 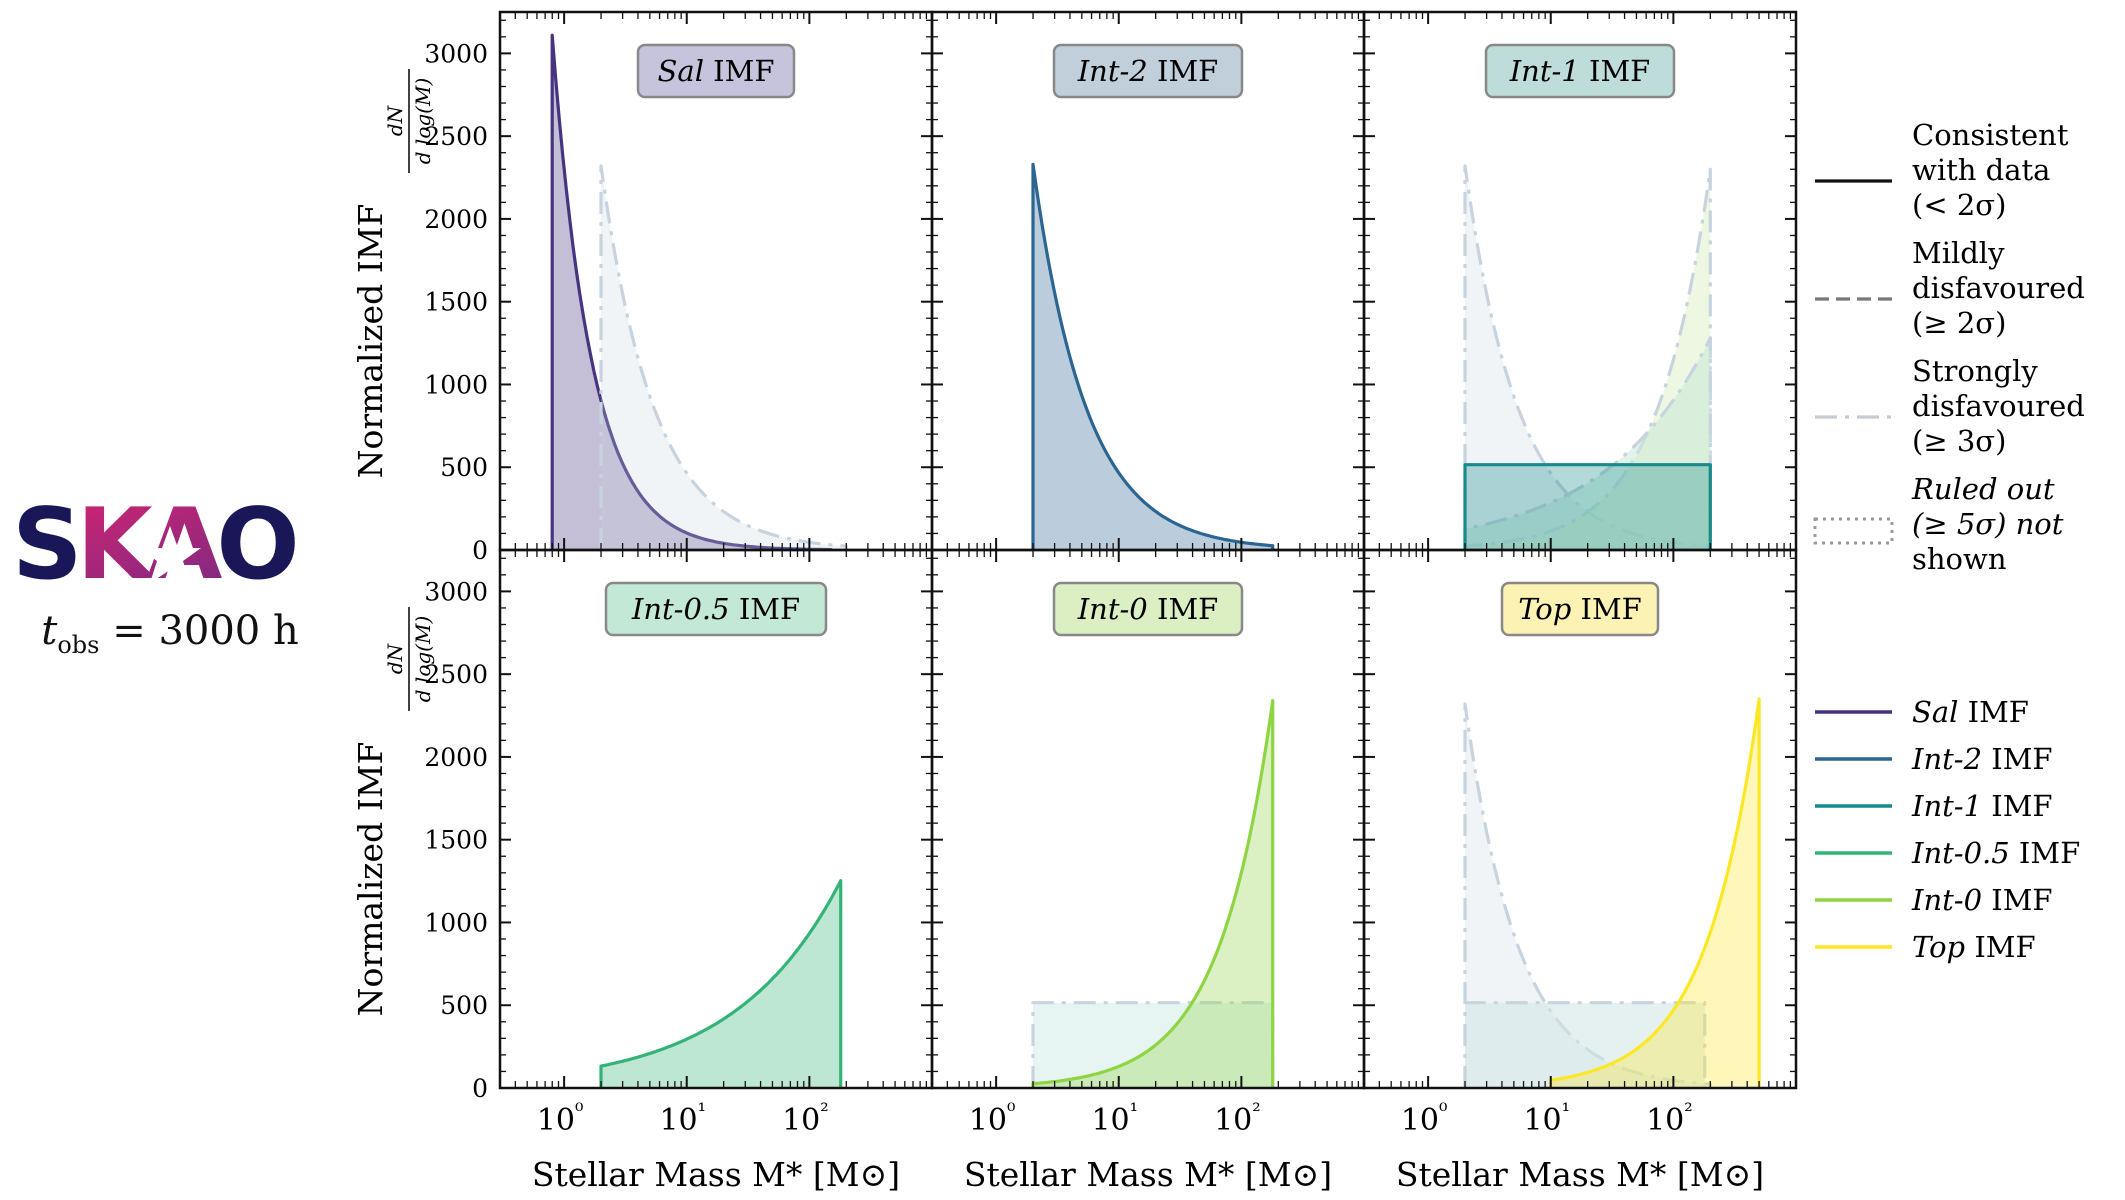 I want to click on legend-label: Top IMF, so click(x=1974, y=947).